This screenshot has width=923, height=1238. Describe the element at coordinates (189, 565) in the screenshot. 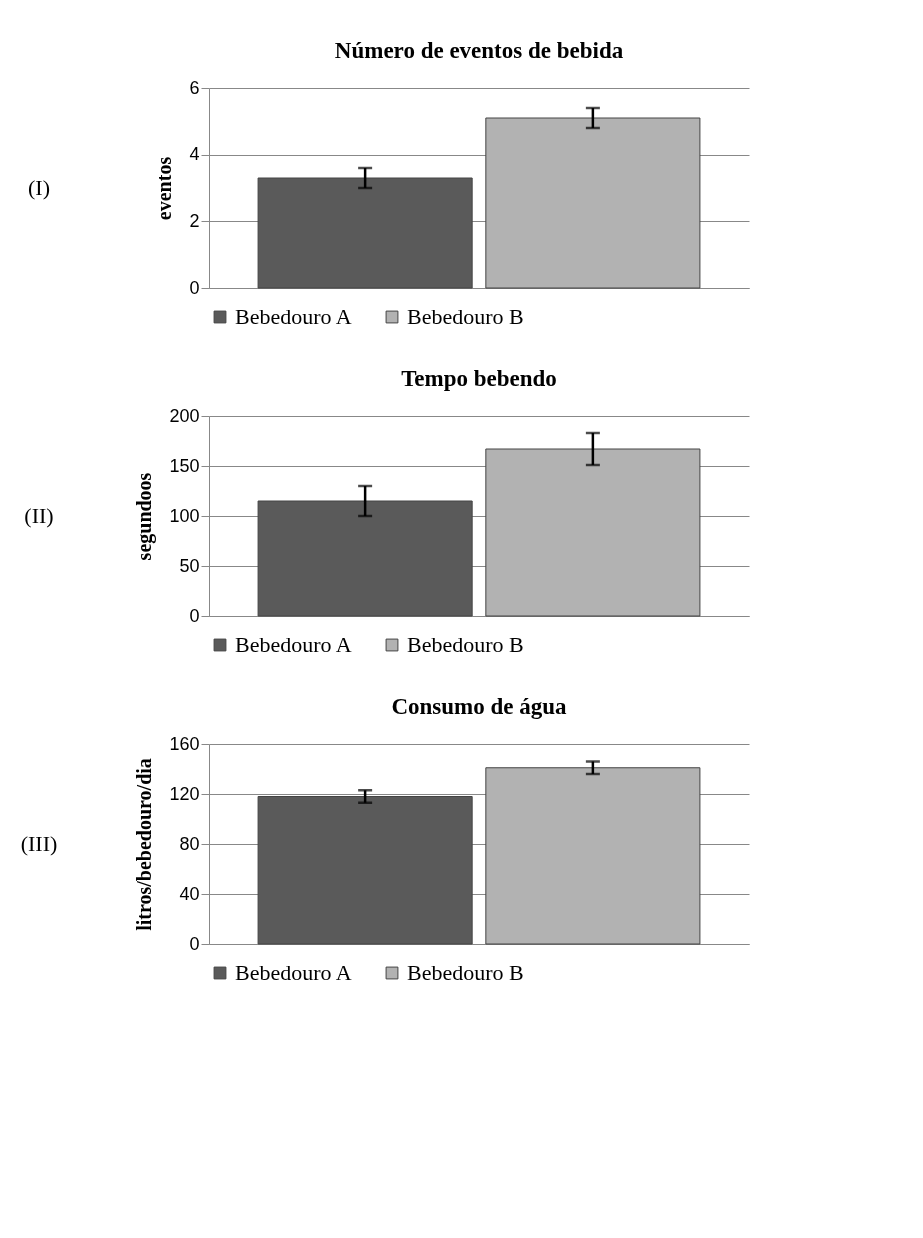

I see `y-tick-label: 50` at that location.